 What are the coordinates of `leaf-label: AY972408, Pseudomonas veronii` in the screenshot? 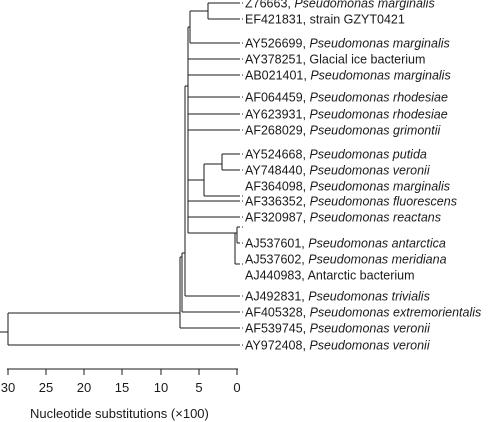 It's located at (338, 346).